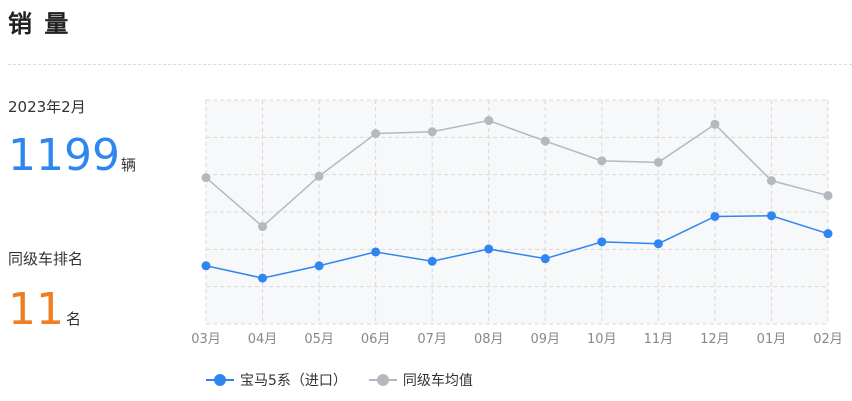 The width and height of the screenshot is (852, 401). What do you see at coordinates (319, 339) in the screenshot?
I see `x-tick-label: 05月` at bounding box center [319, 339].